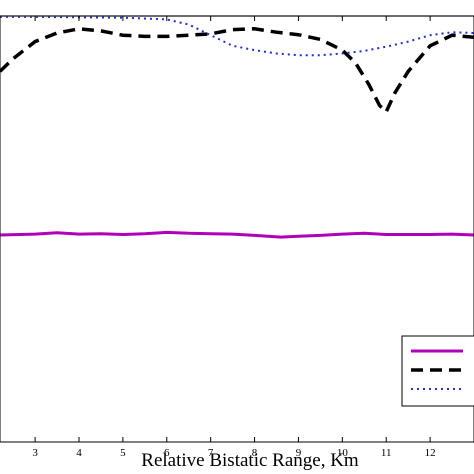  I want to click on x-tick-label: 5, so click(123, 453).